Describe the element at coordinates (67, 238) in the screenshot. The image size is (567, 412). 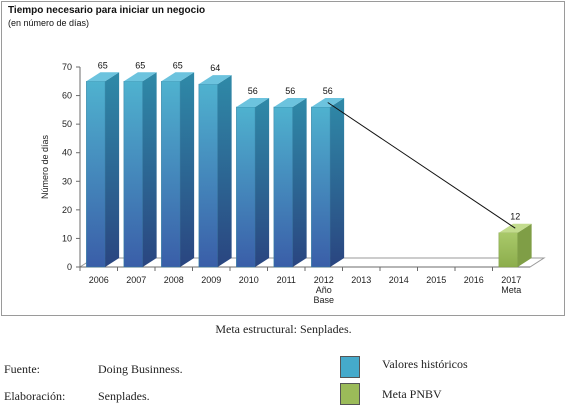
I see `y-tick-label: 10` at that location.